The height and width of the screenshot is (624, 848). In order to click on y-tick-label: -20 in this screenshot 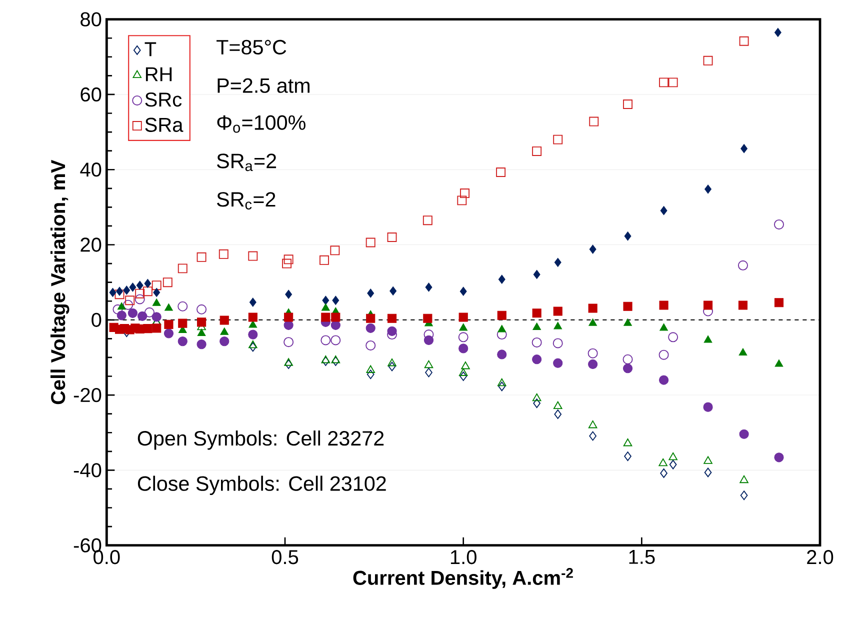, I will do `click(88, 395)`.